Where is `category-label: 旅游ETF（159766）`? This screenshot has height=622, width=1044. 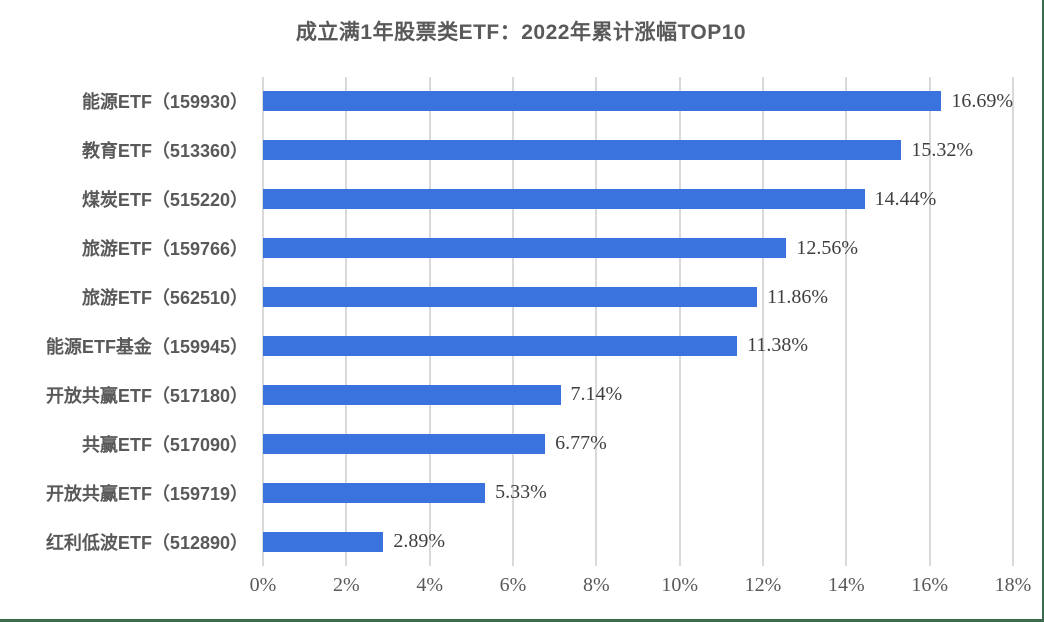 category-label: 旅游ETF（159766） is located at coordinates (164, 249).